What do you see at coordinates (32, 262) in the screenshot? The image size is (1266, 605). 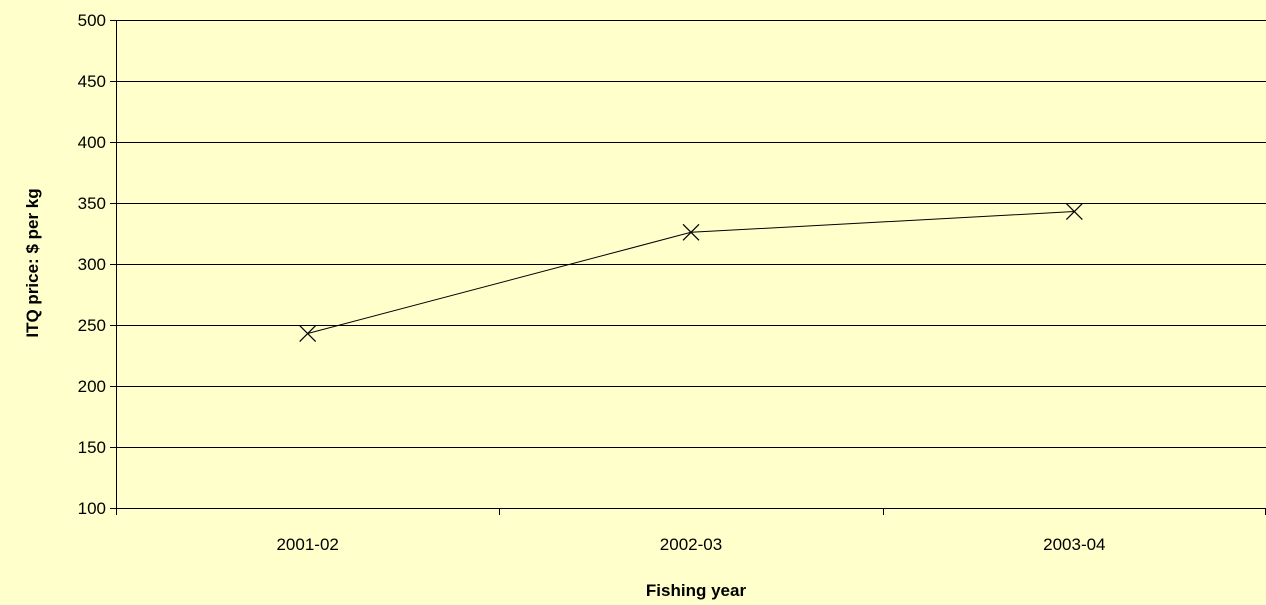 I see `y-axis-title: ITQ price: $ per kg` at bounding box center [32, 262].